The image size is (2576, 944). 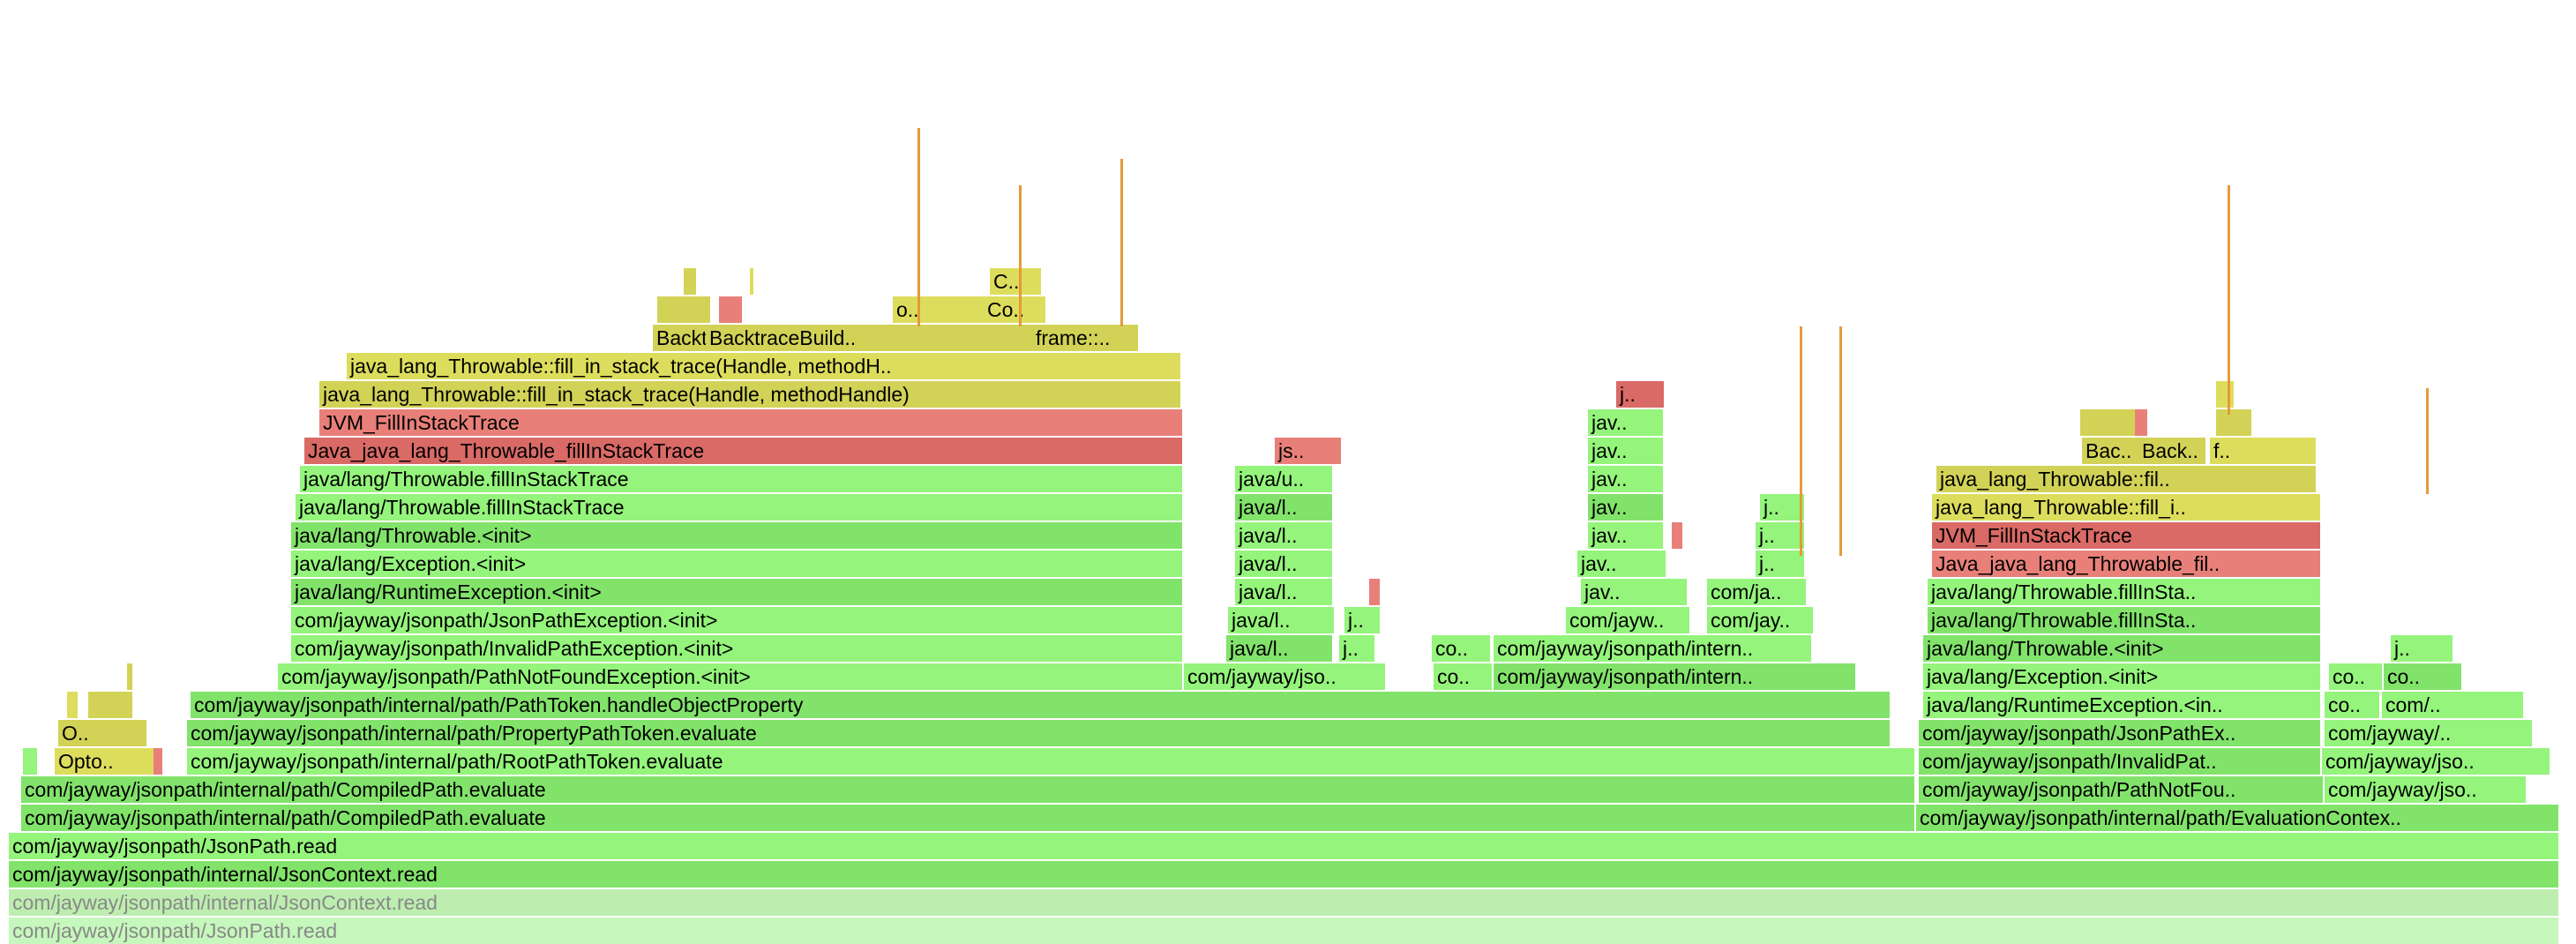 What do you see at coordinates (2263, 451) in the screenshot?
I see `stack-frame: f..` at bounding box center [2263, 451].